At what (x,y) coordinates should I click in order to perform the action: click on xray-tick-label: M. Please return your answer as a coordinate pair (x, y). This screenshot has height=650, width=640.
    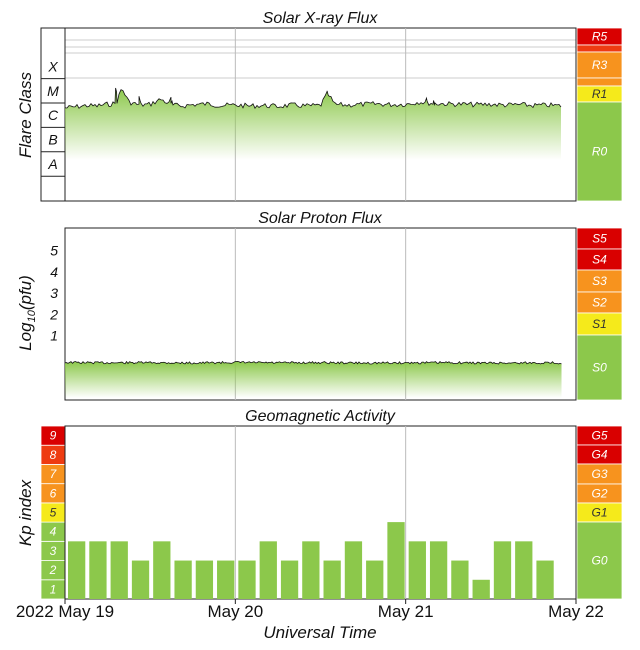
    Looking at the image, I should click on (53, 91).